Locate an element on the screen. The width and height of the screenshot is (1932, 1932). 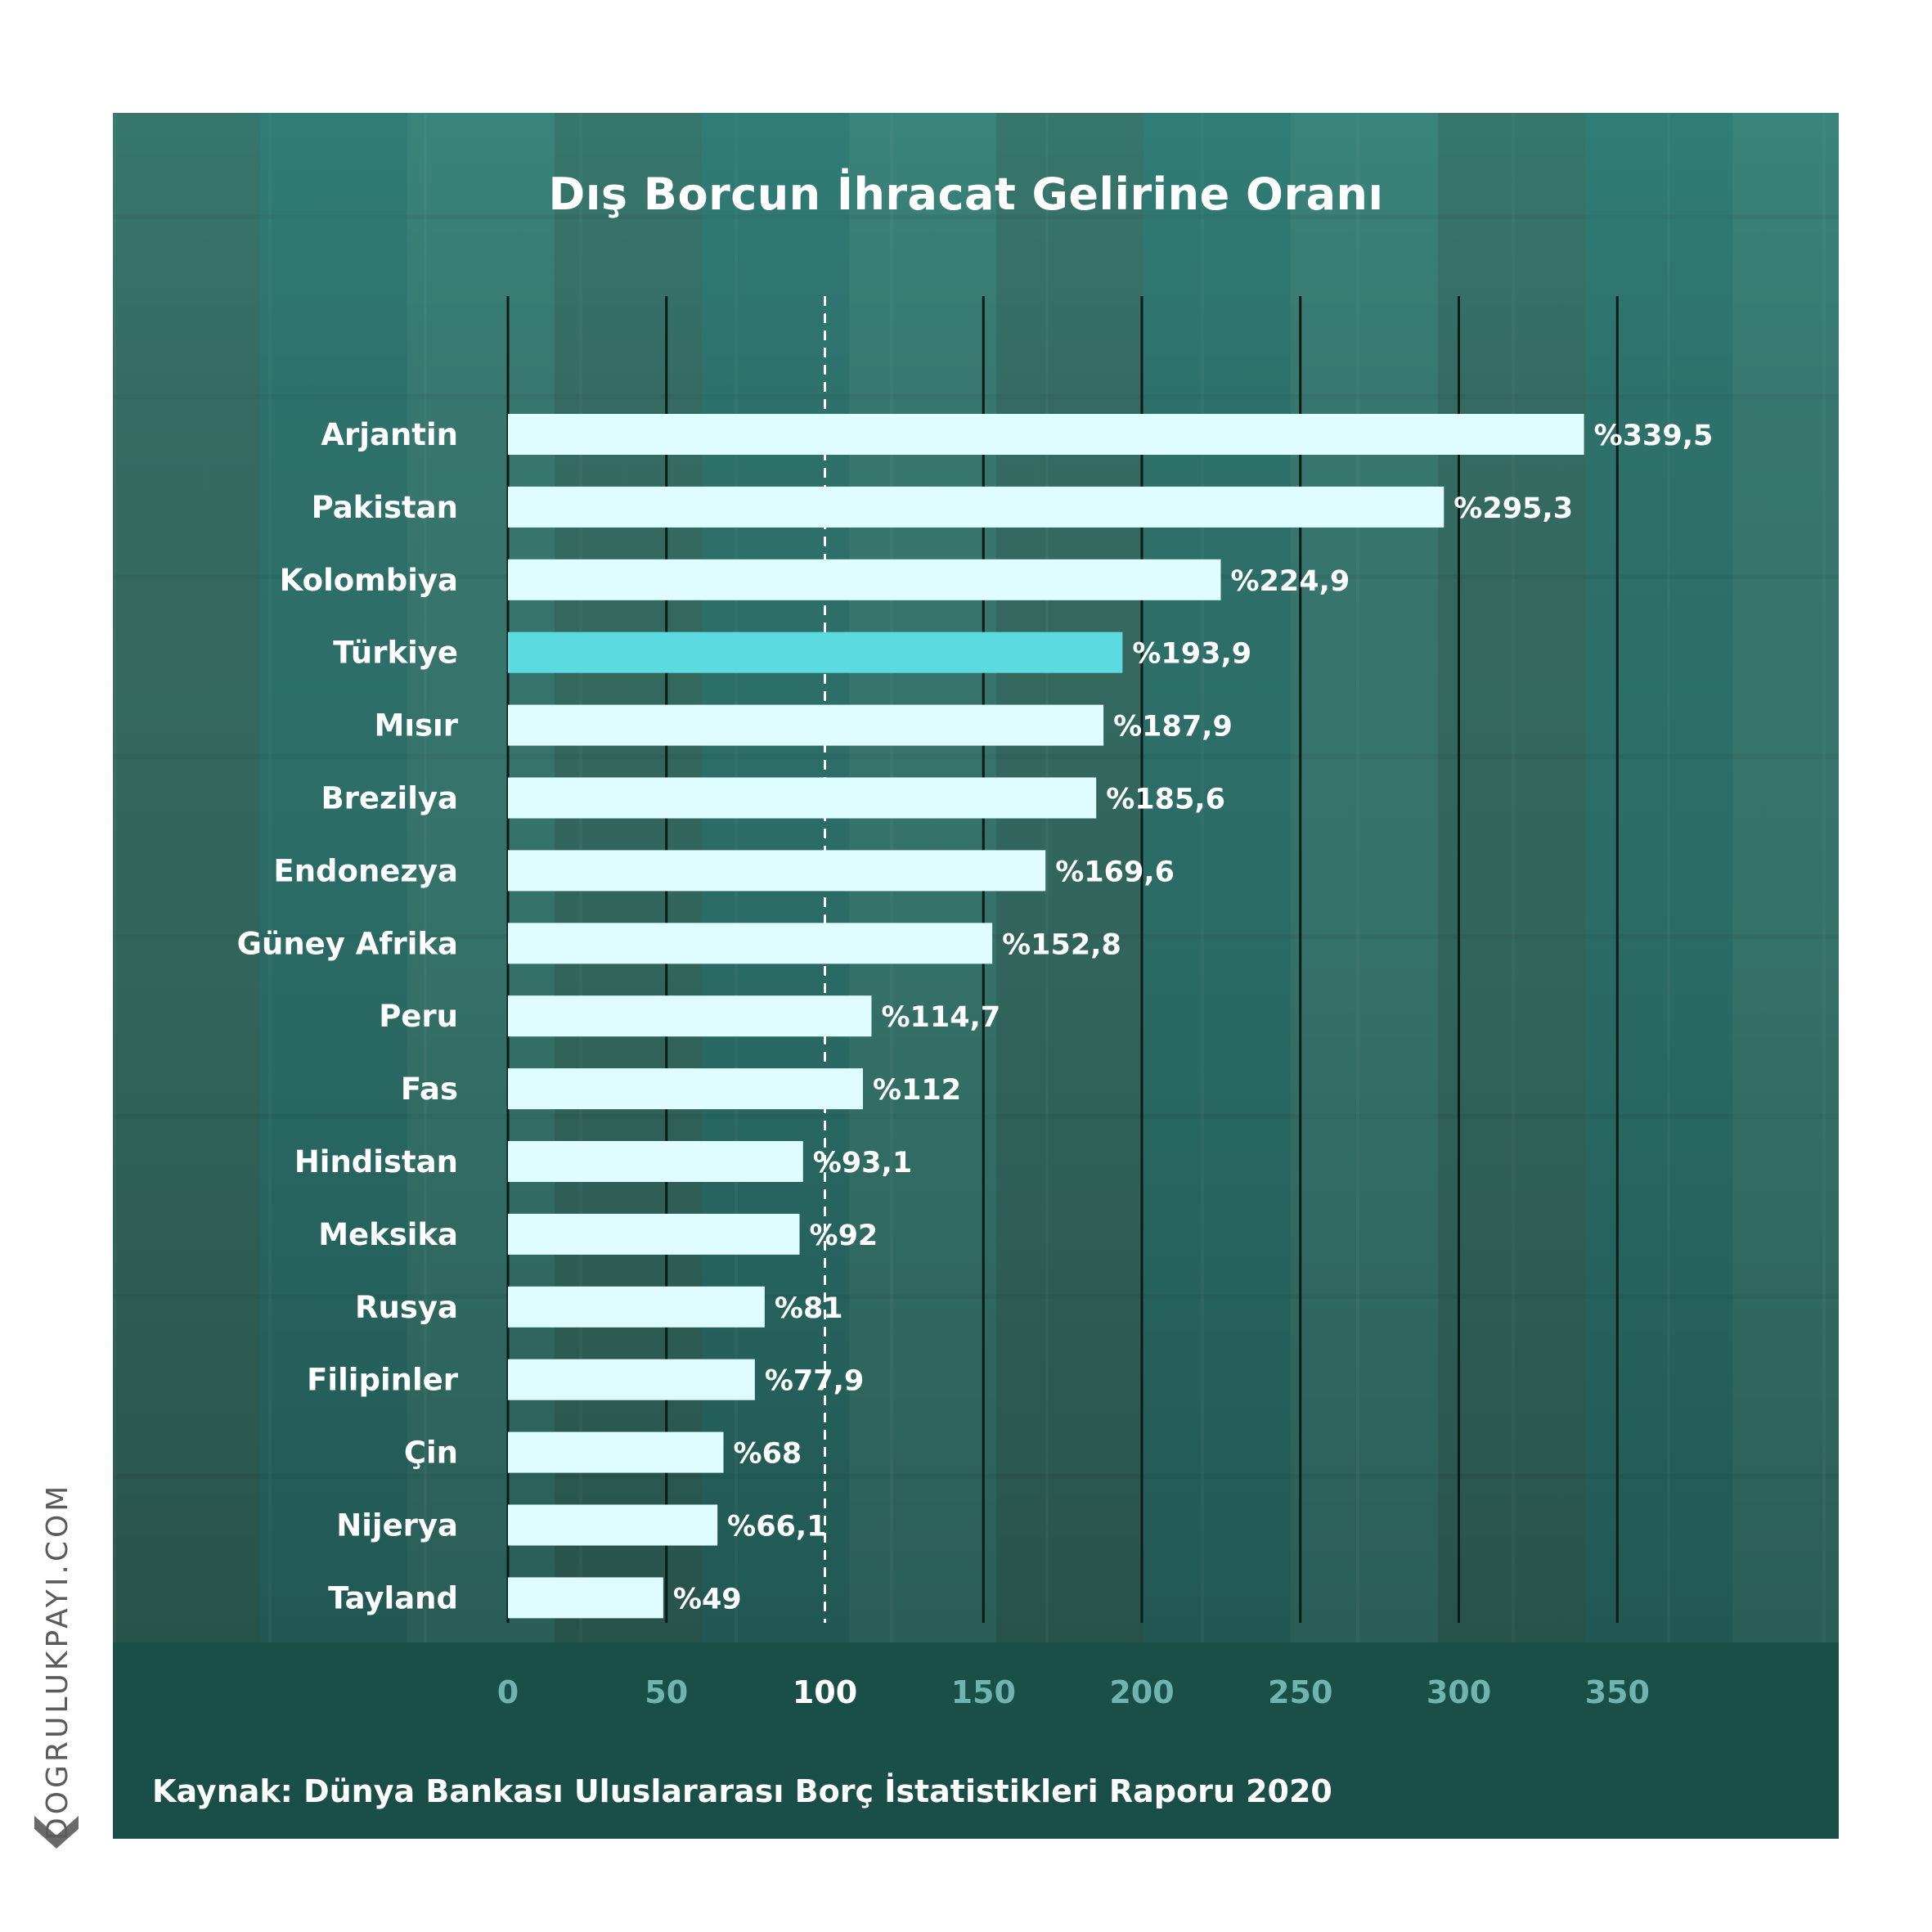
bar-mısır is located at coordinates (806, 725).